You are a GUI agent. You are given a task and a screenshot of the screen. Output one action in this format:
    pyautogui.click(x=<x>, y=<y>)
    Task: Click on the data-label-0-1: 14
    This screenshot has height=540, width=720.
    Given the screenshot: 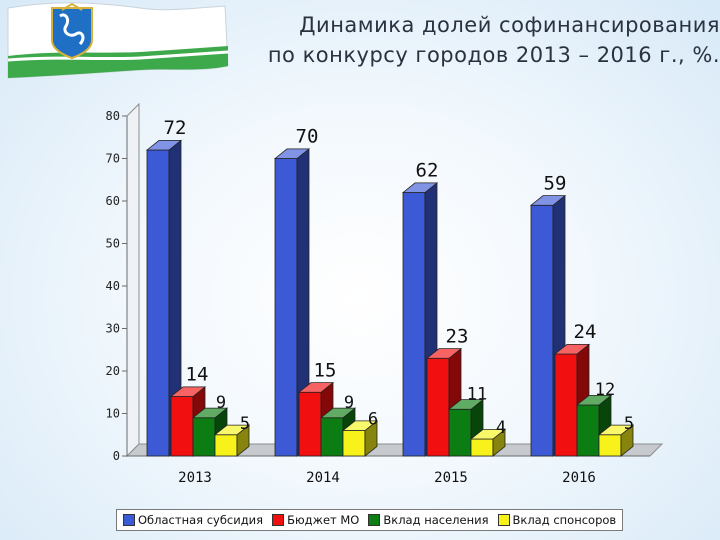 What is the action you would take?
    pyautogui.click(x=197, y=375)
    